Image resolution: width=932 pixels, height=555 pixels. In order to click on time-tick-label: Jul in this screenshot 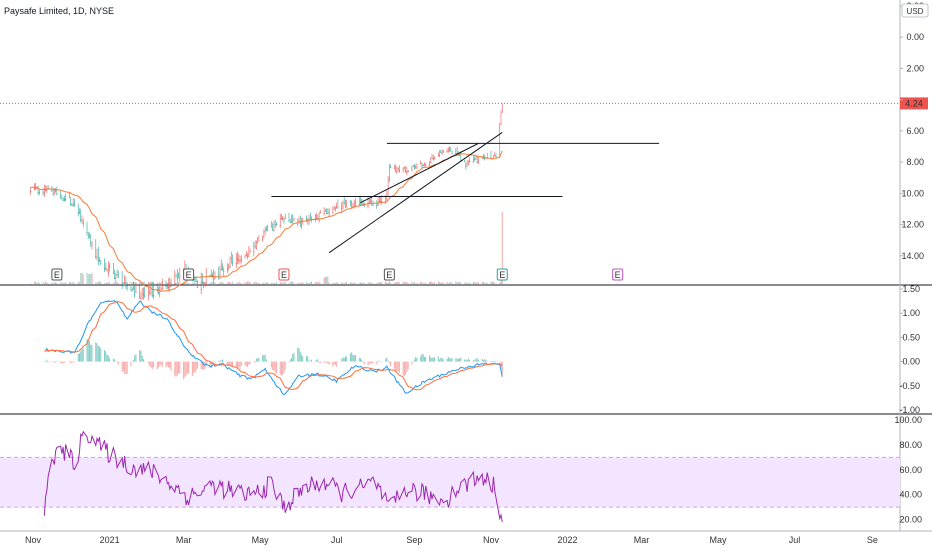, I will do `click(795, 540)`.